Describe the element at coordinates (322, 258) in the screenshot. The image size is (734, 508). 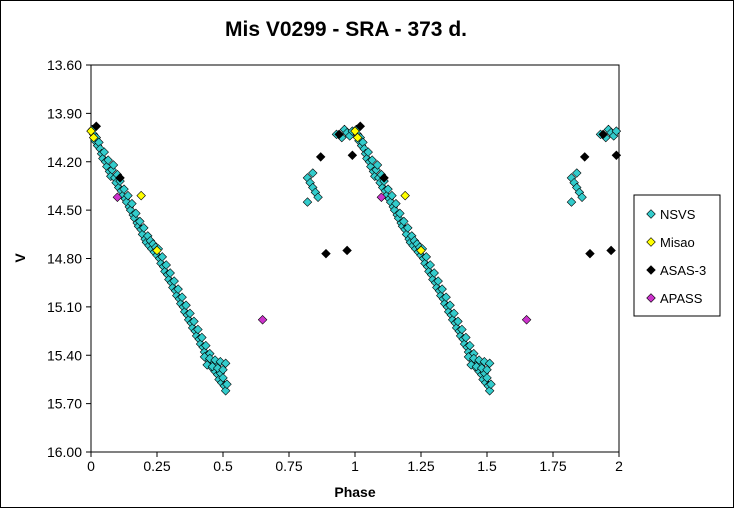
I see `series-apass` at that location.